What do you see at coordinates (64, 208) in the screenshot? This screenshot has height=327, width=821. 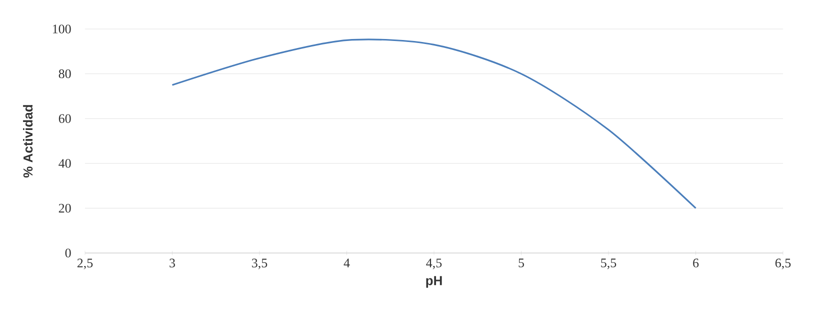 I see `y-tick-label: 20` at bounding box center [64, 208].